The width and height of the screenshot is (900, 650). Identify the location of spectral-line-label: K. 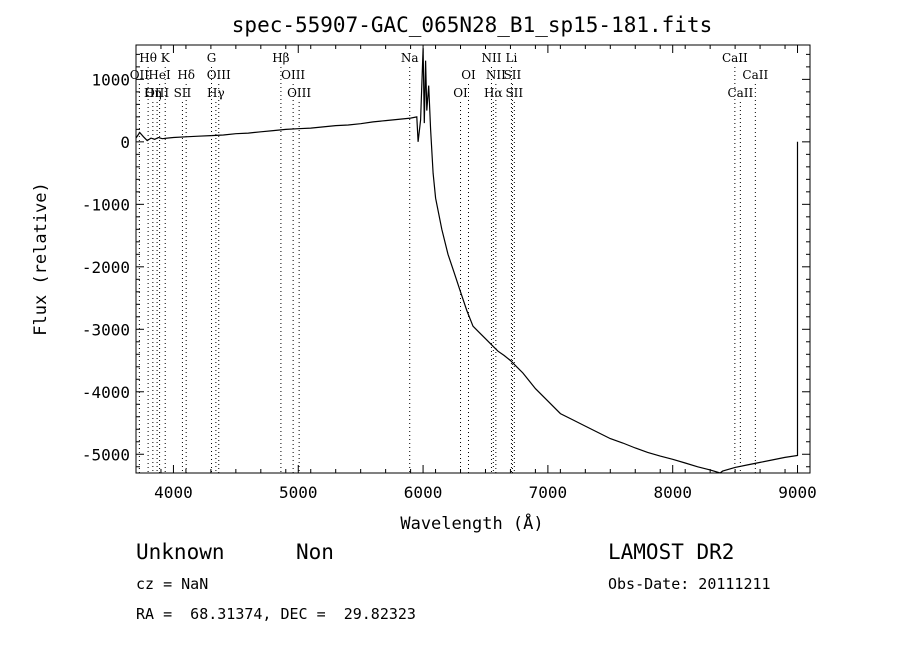
(166, 58).